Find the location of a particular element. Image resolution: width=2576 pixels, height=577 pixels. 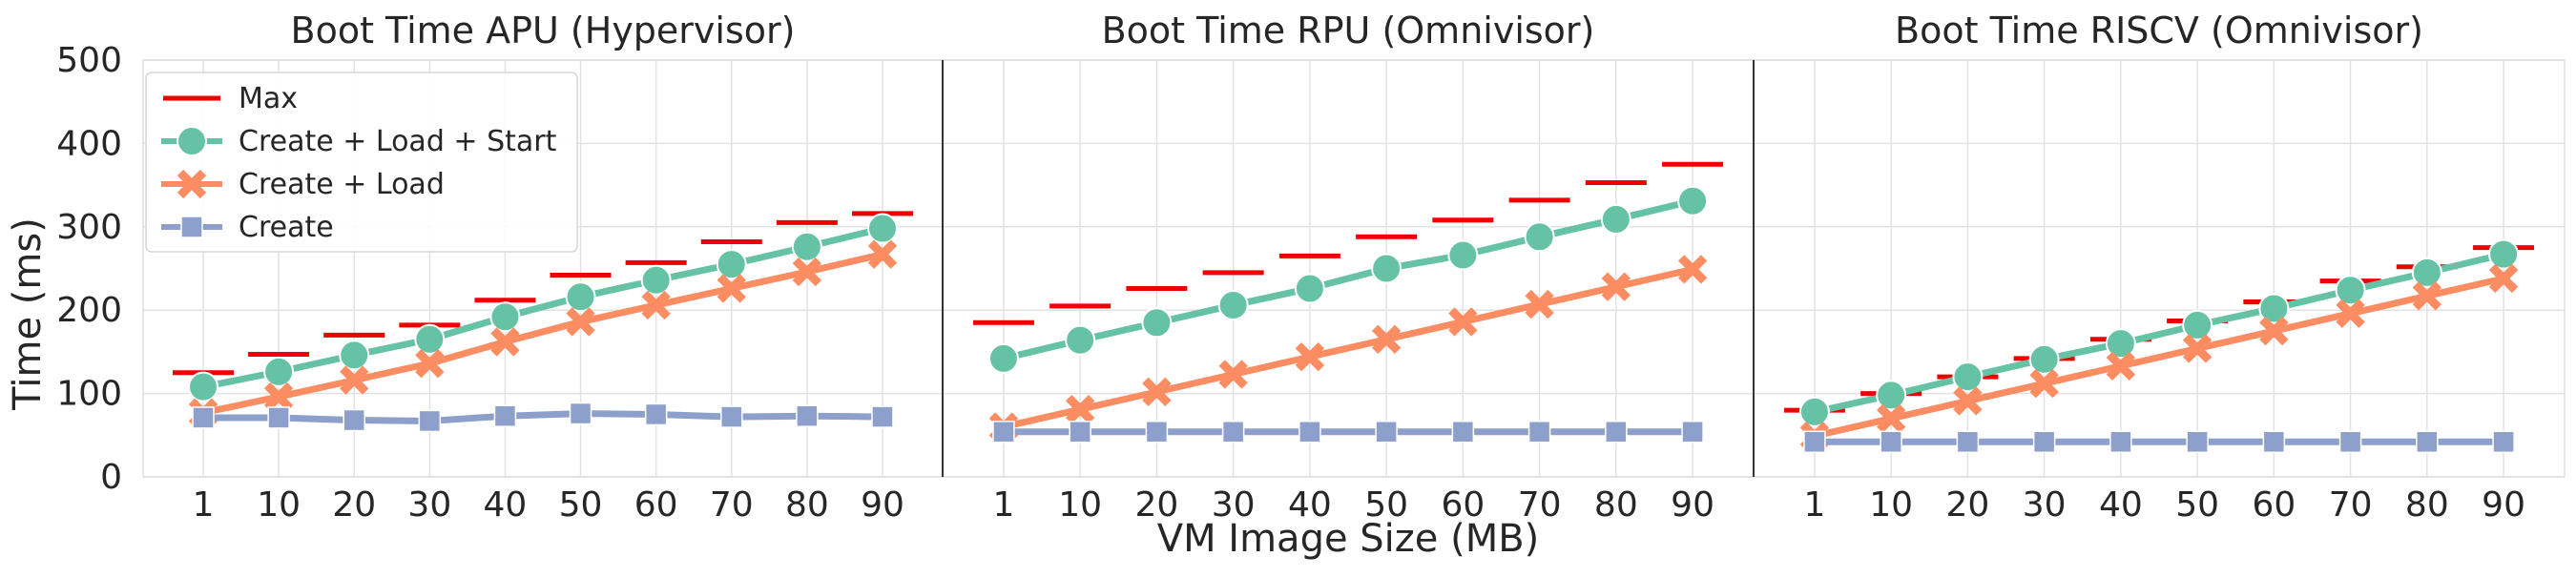

legend-label: Create is located at coordinates (286, 227).